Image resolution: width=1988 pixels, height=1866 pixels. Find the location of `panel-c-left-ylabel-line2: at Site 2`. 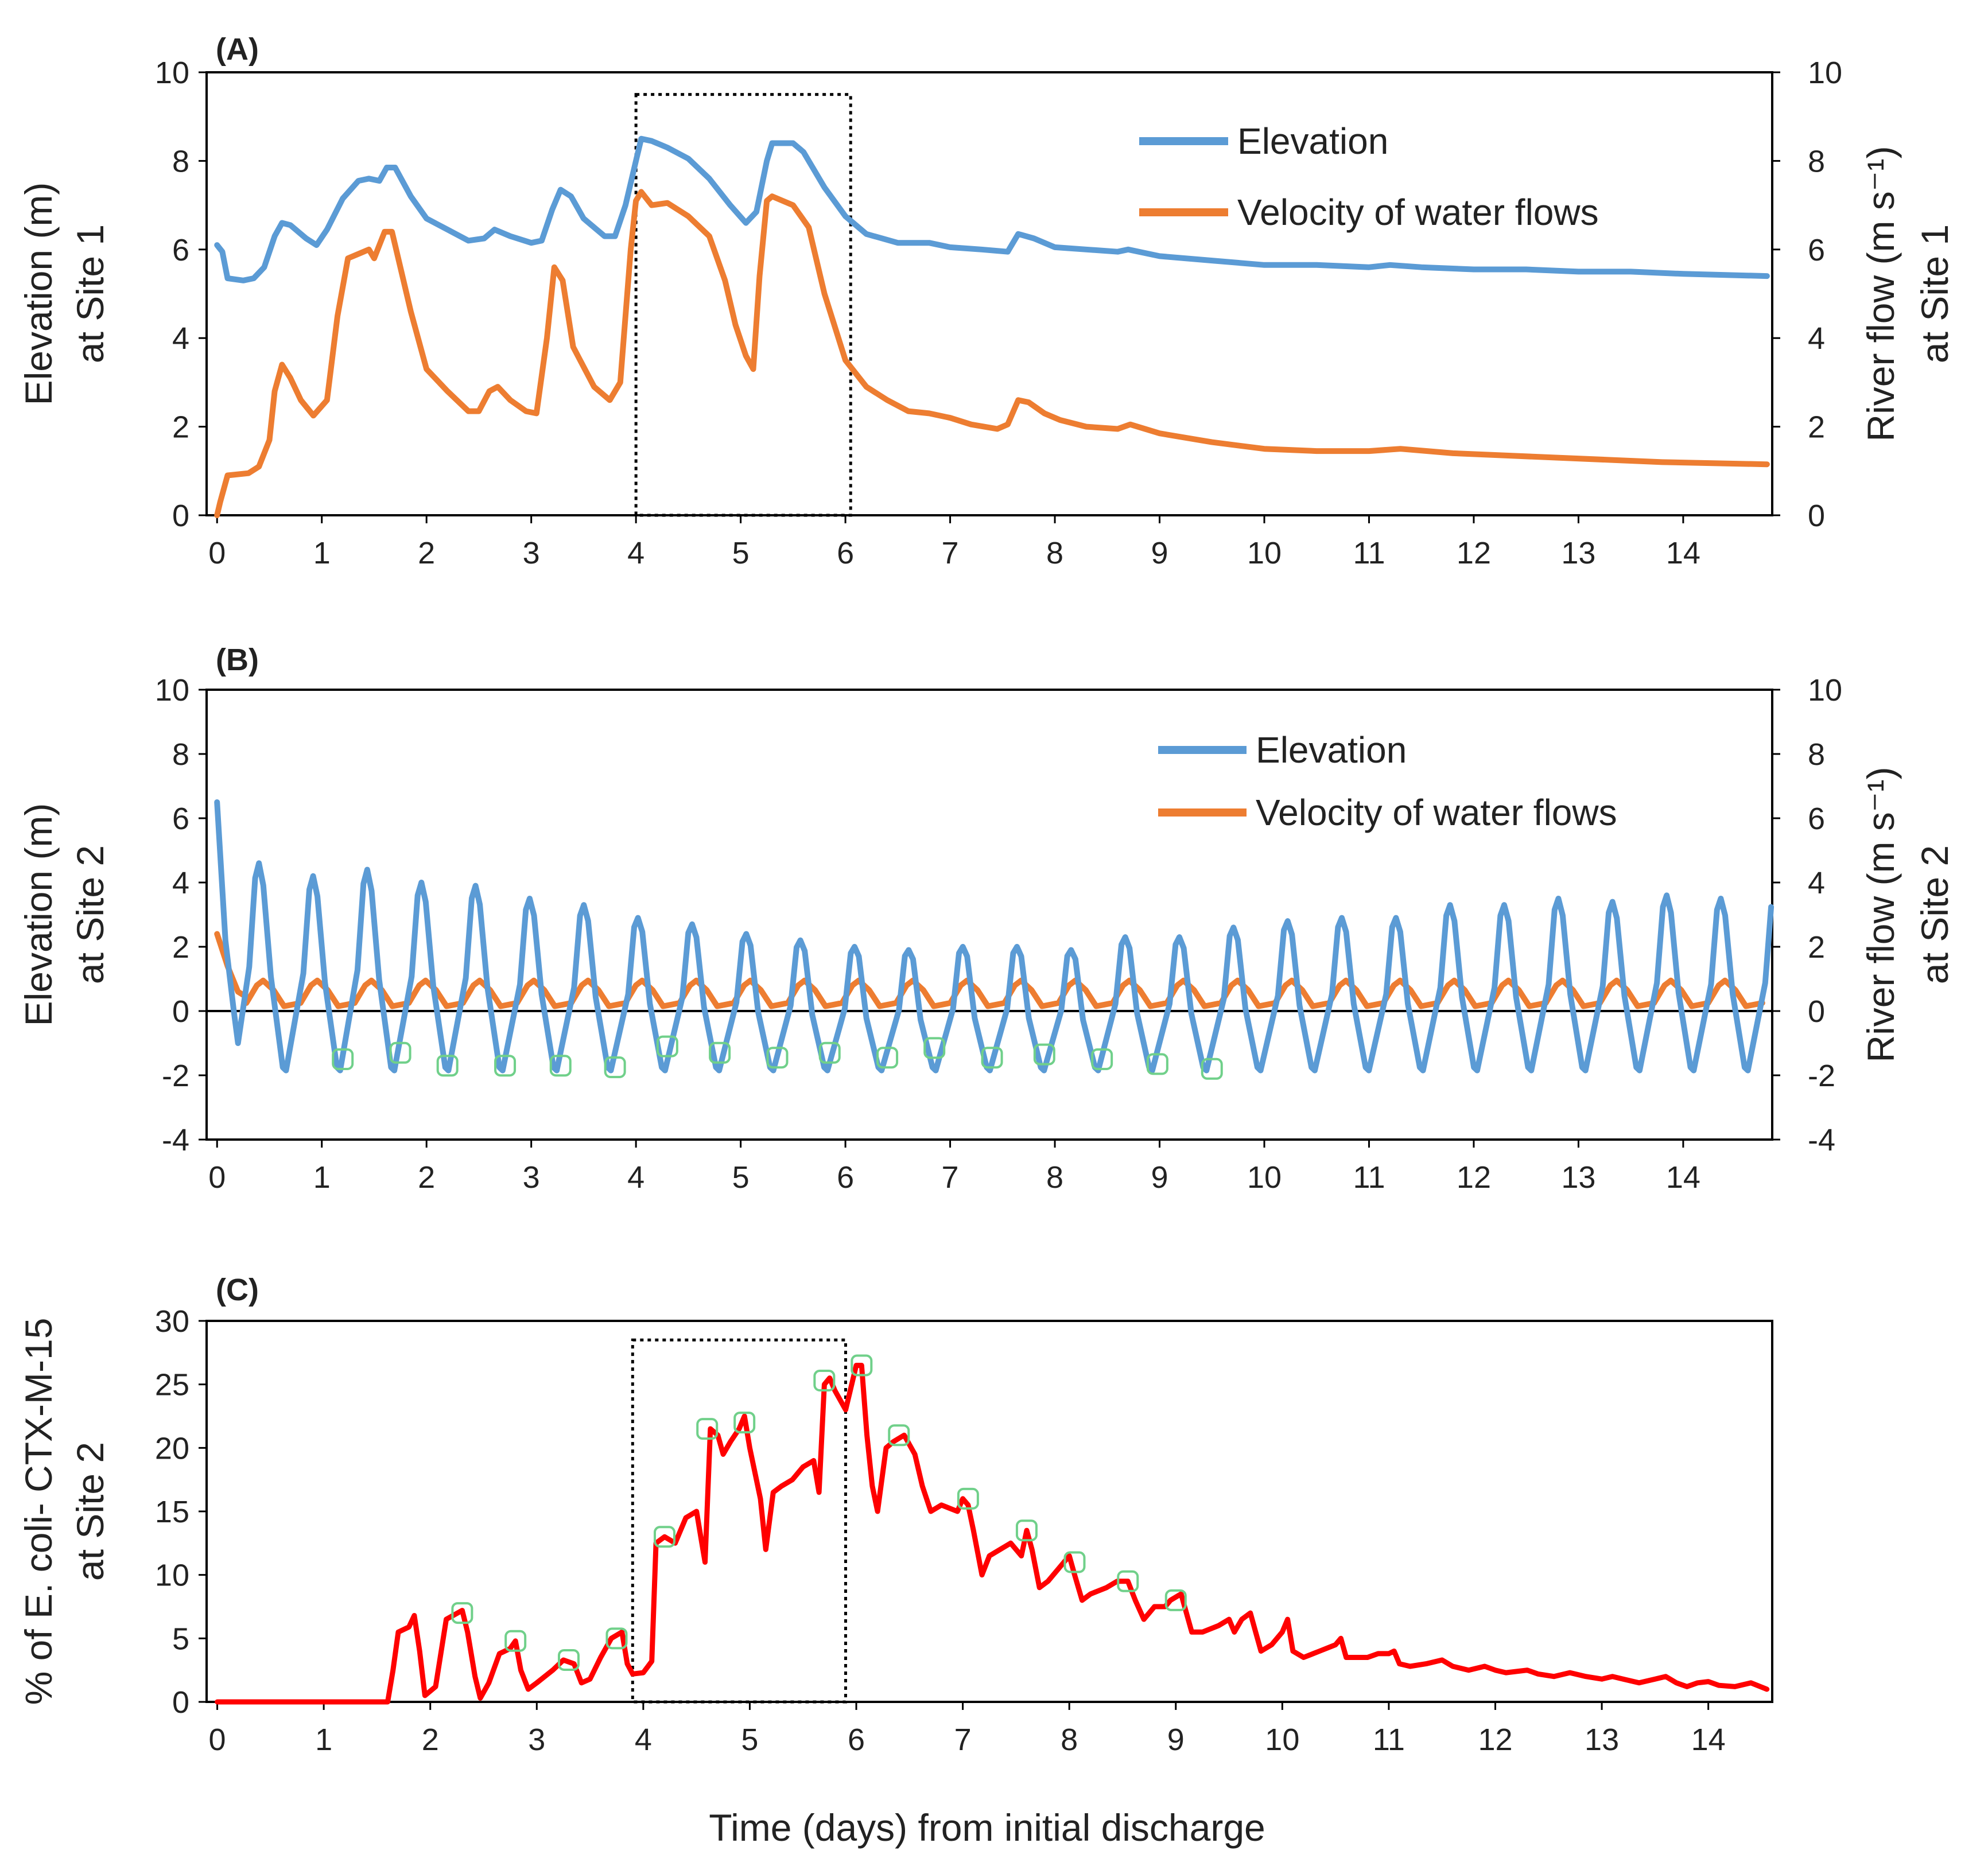

panel-c-left-ylabel-line2: at Site 2 is located at coordinates (90, 1511).